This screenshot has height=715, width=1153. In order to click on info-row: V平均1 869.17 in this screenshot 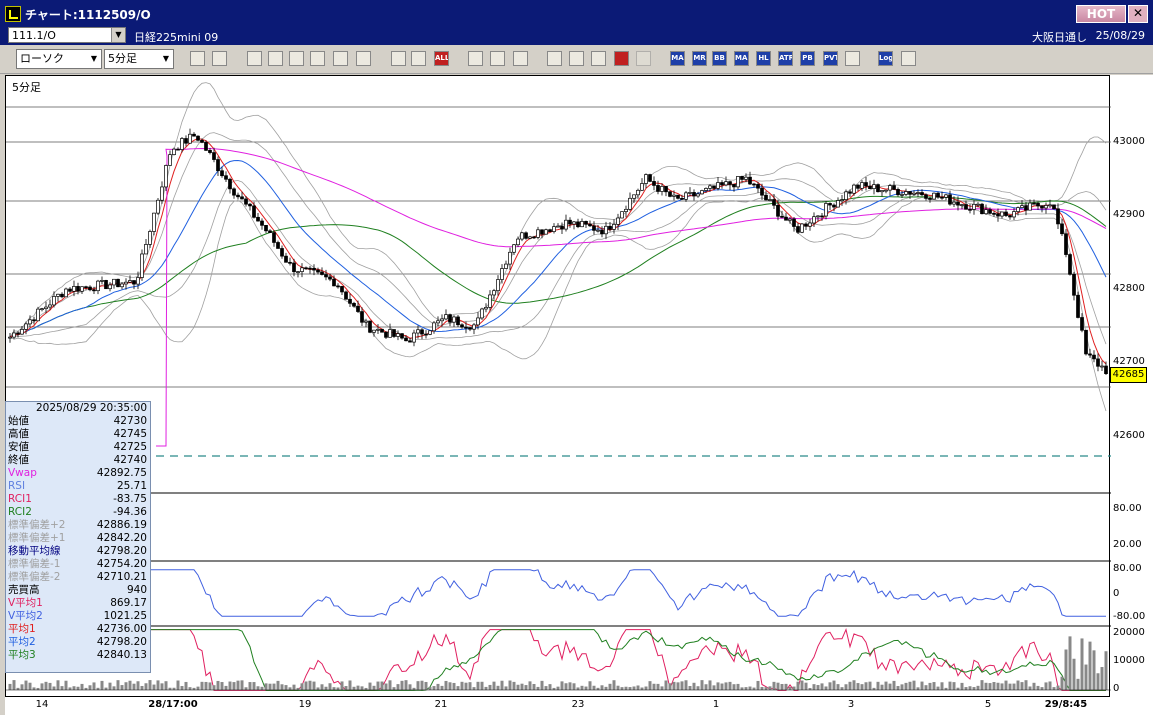, I will do `click(78, 603)`.